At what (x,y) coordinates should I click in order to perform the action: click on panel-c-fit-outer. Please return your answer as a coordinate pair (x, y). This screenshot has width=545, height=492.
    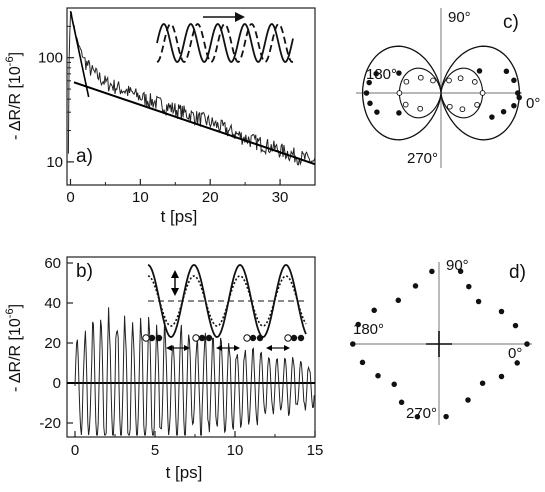
    Looking at the image, I should click on (441, 93).